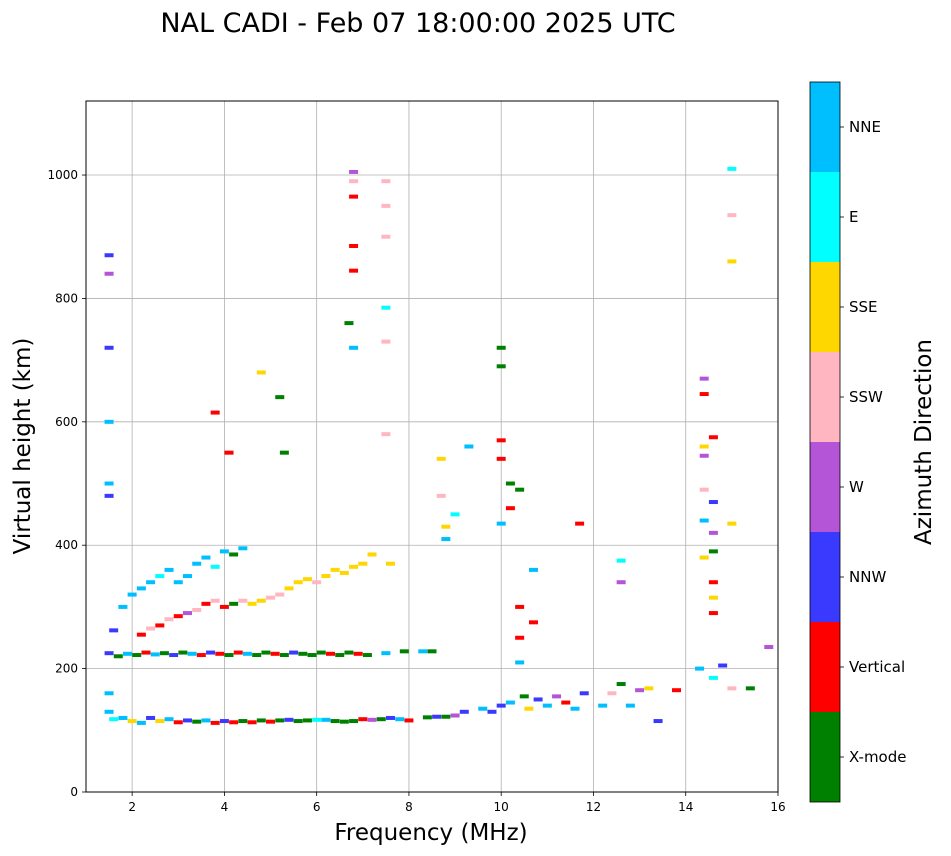 The image size is (951, 856). Describe the element at coordinates (685, 807) in the screenshot. I see `x-tick-label: 14` at that location.